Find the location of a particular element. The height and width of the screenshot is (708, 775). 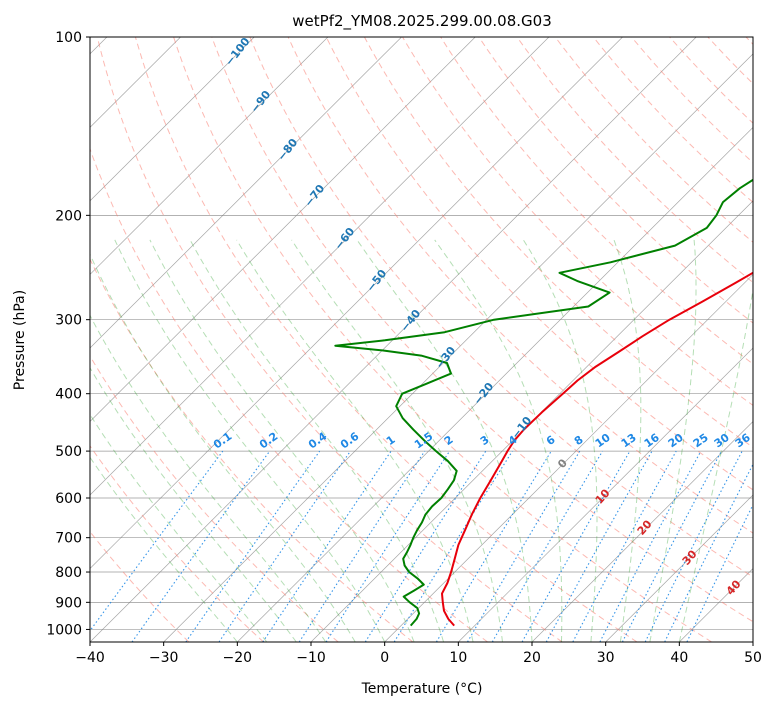

y-tick-label: 400 is located at coordinates (68, 395).